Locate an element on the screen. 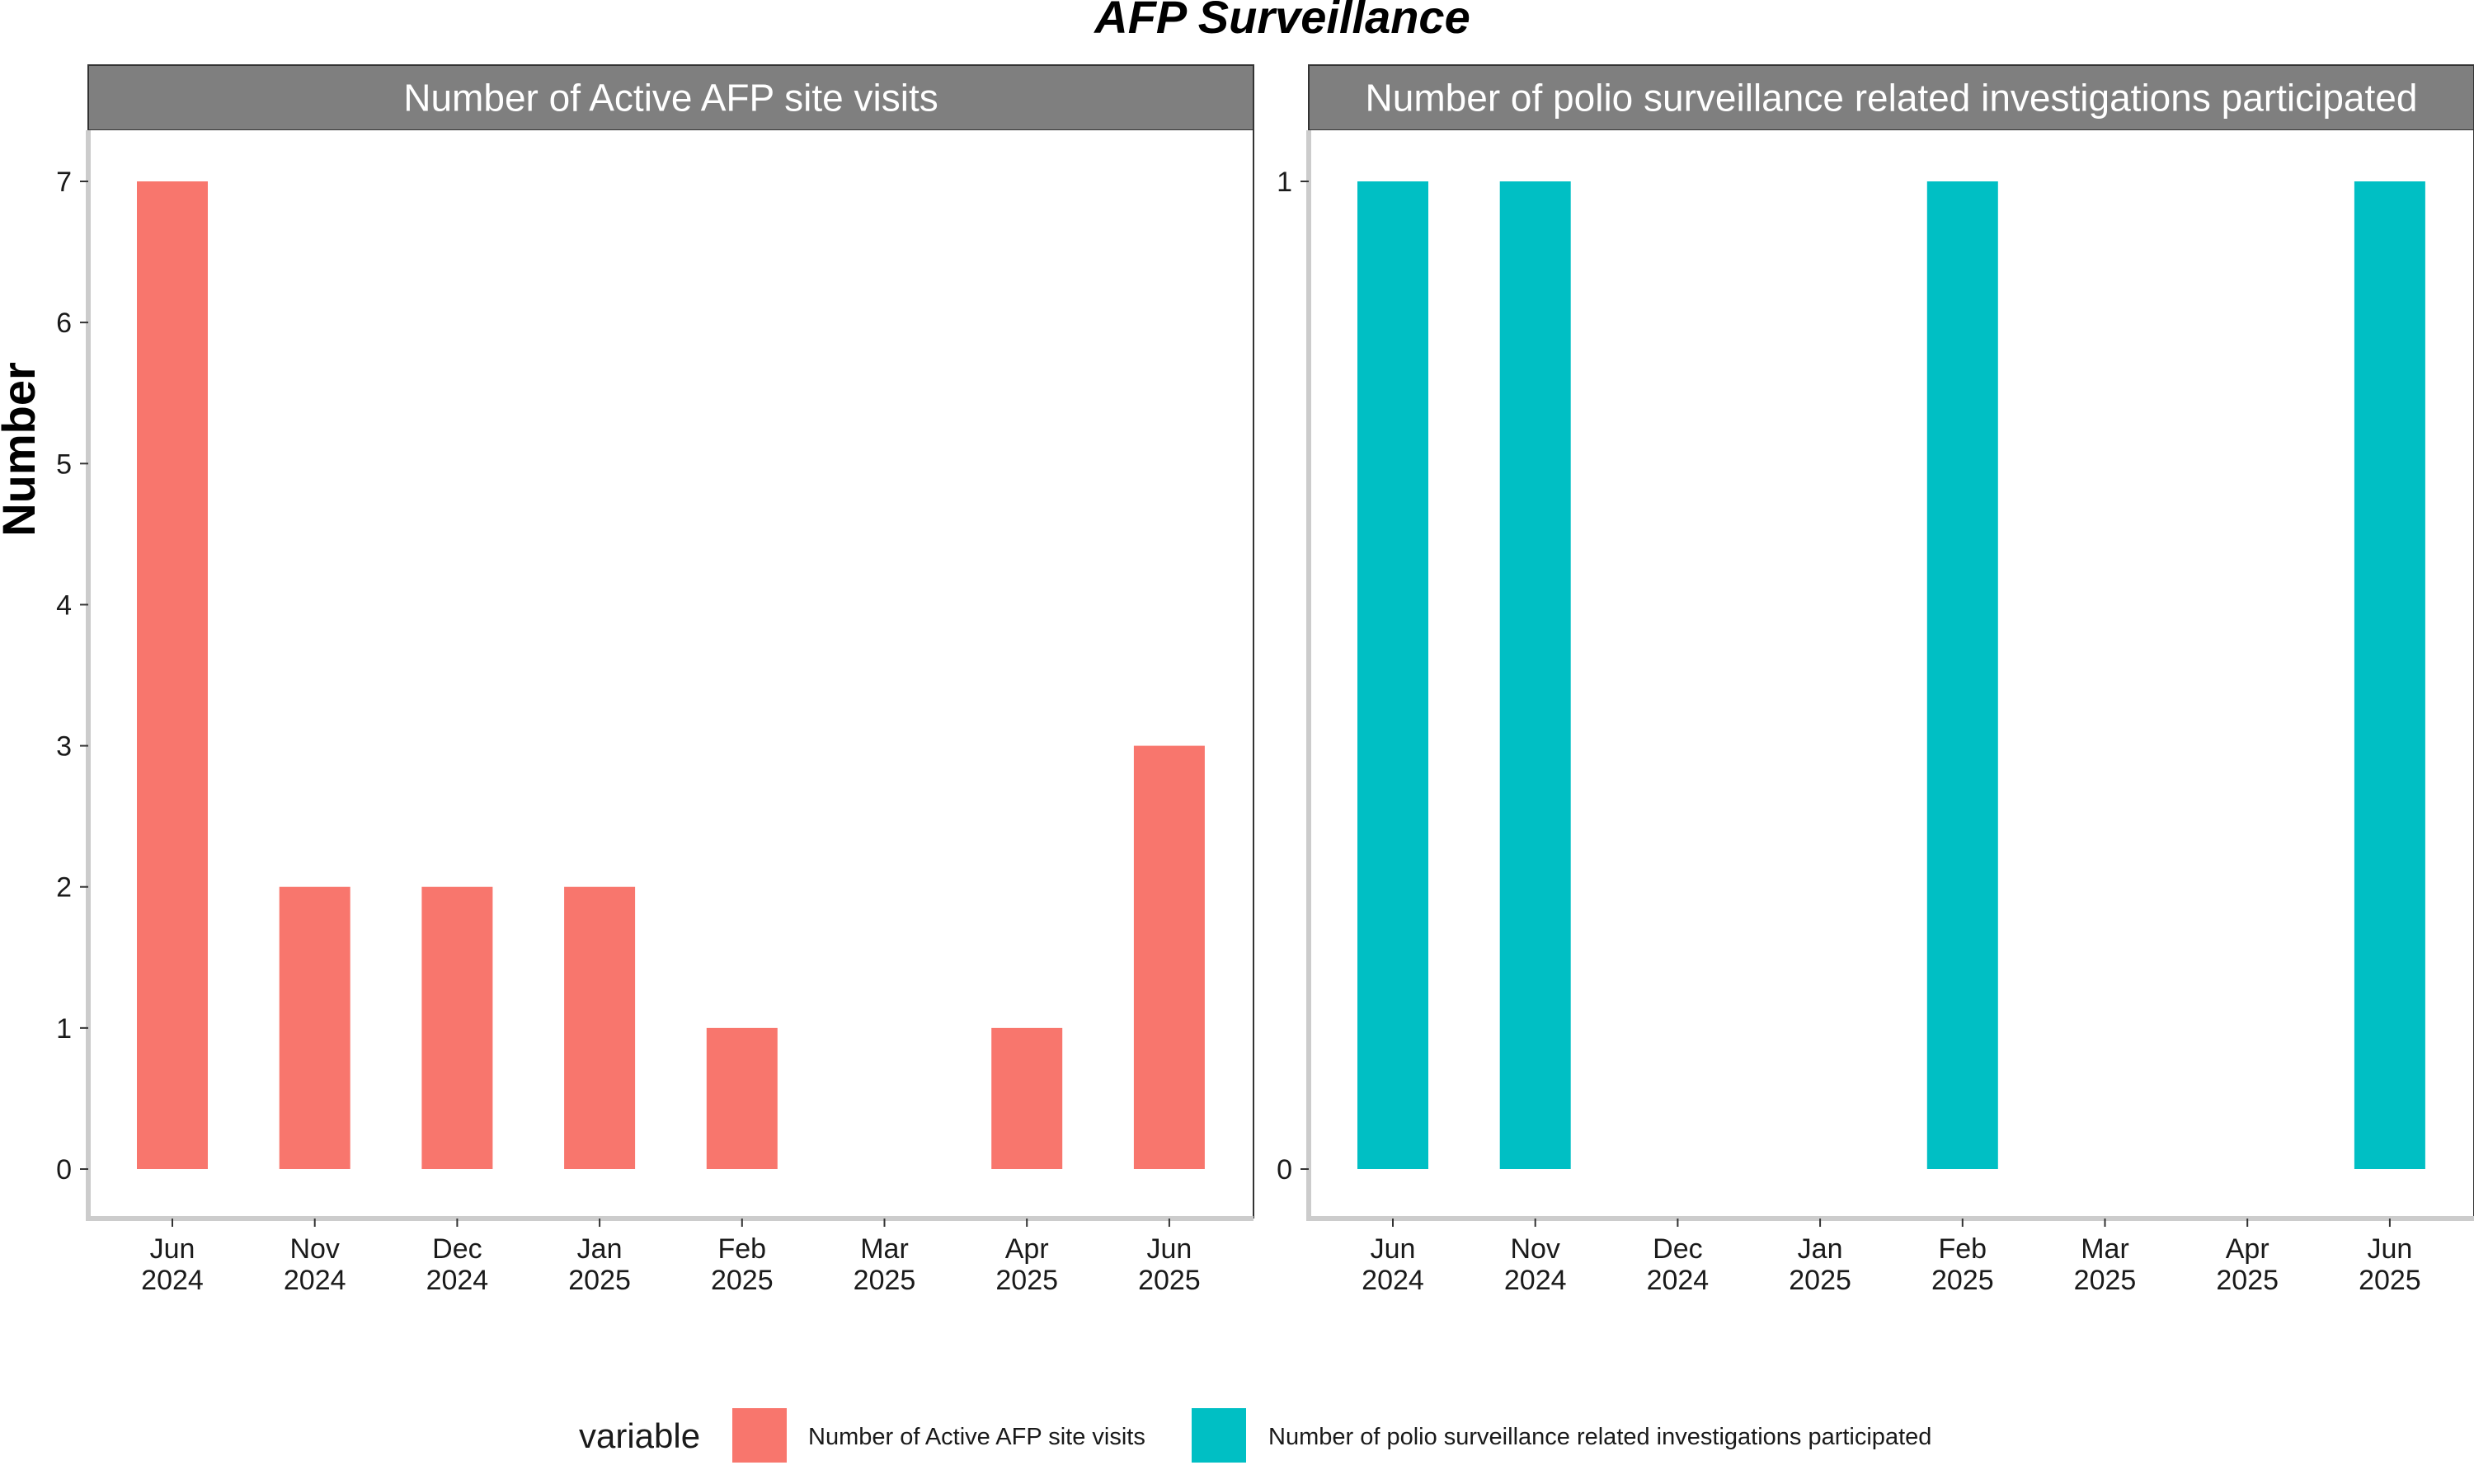 The height and width of the screenshot is (1484, 2474). strip-label: Number of Active AFP site visits is located at coordinates (670, 98).